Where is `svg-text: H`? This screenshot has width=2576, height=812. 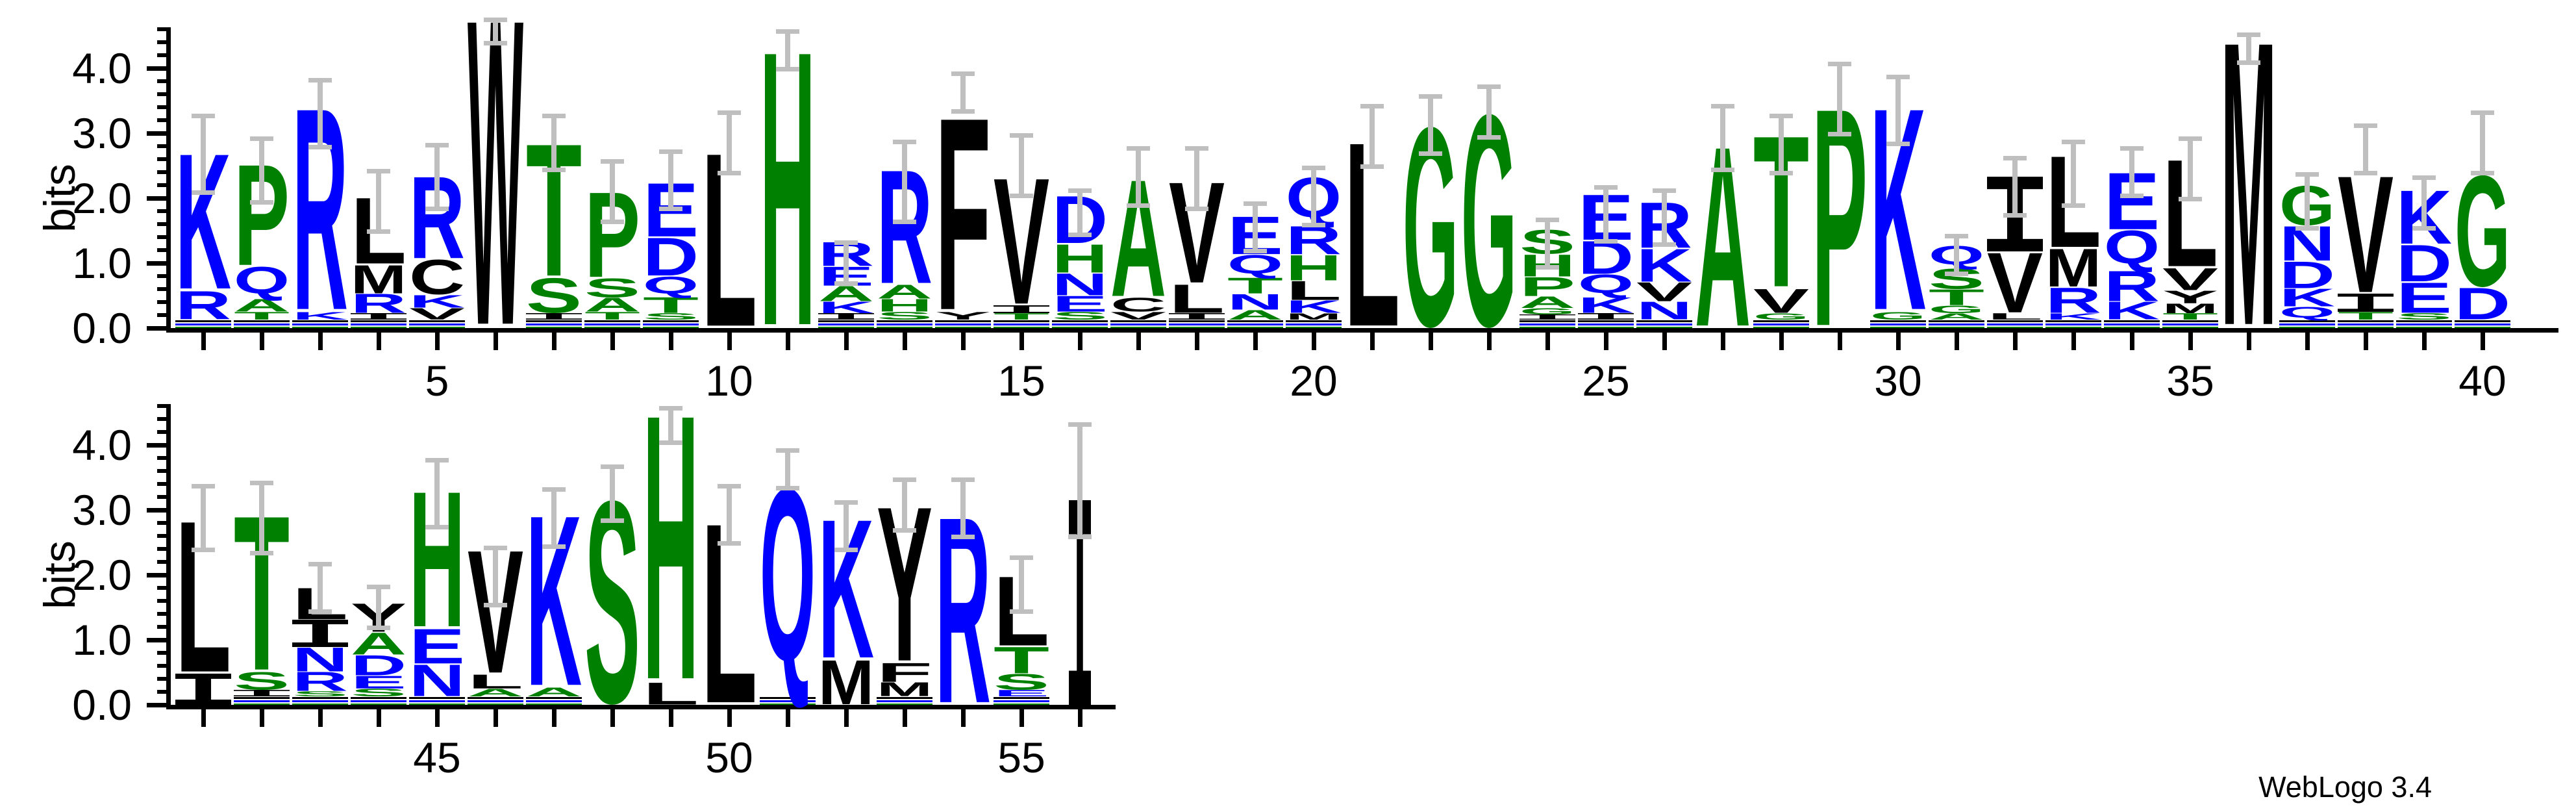 svg-text: H is located at coordinates (1080, 258).